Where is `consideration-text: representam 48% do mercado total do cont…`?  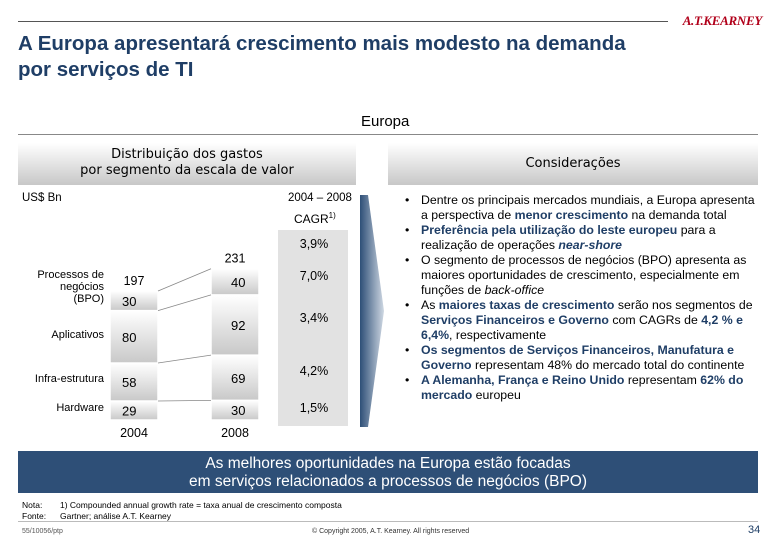
consideration-text: representam 48% do mercado total do cont… is located at coordinates (608, 365).